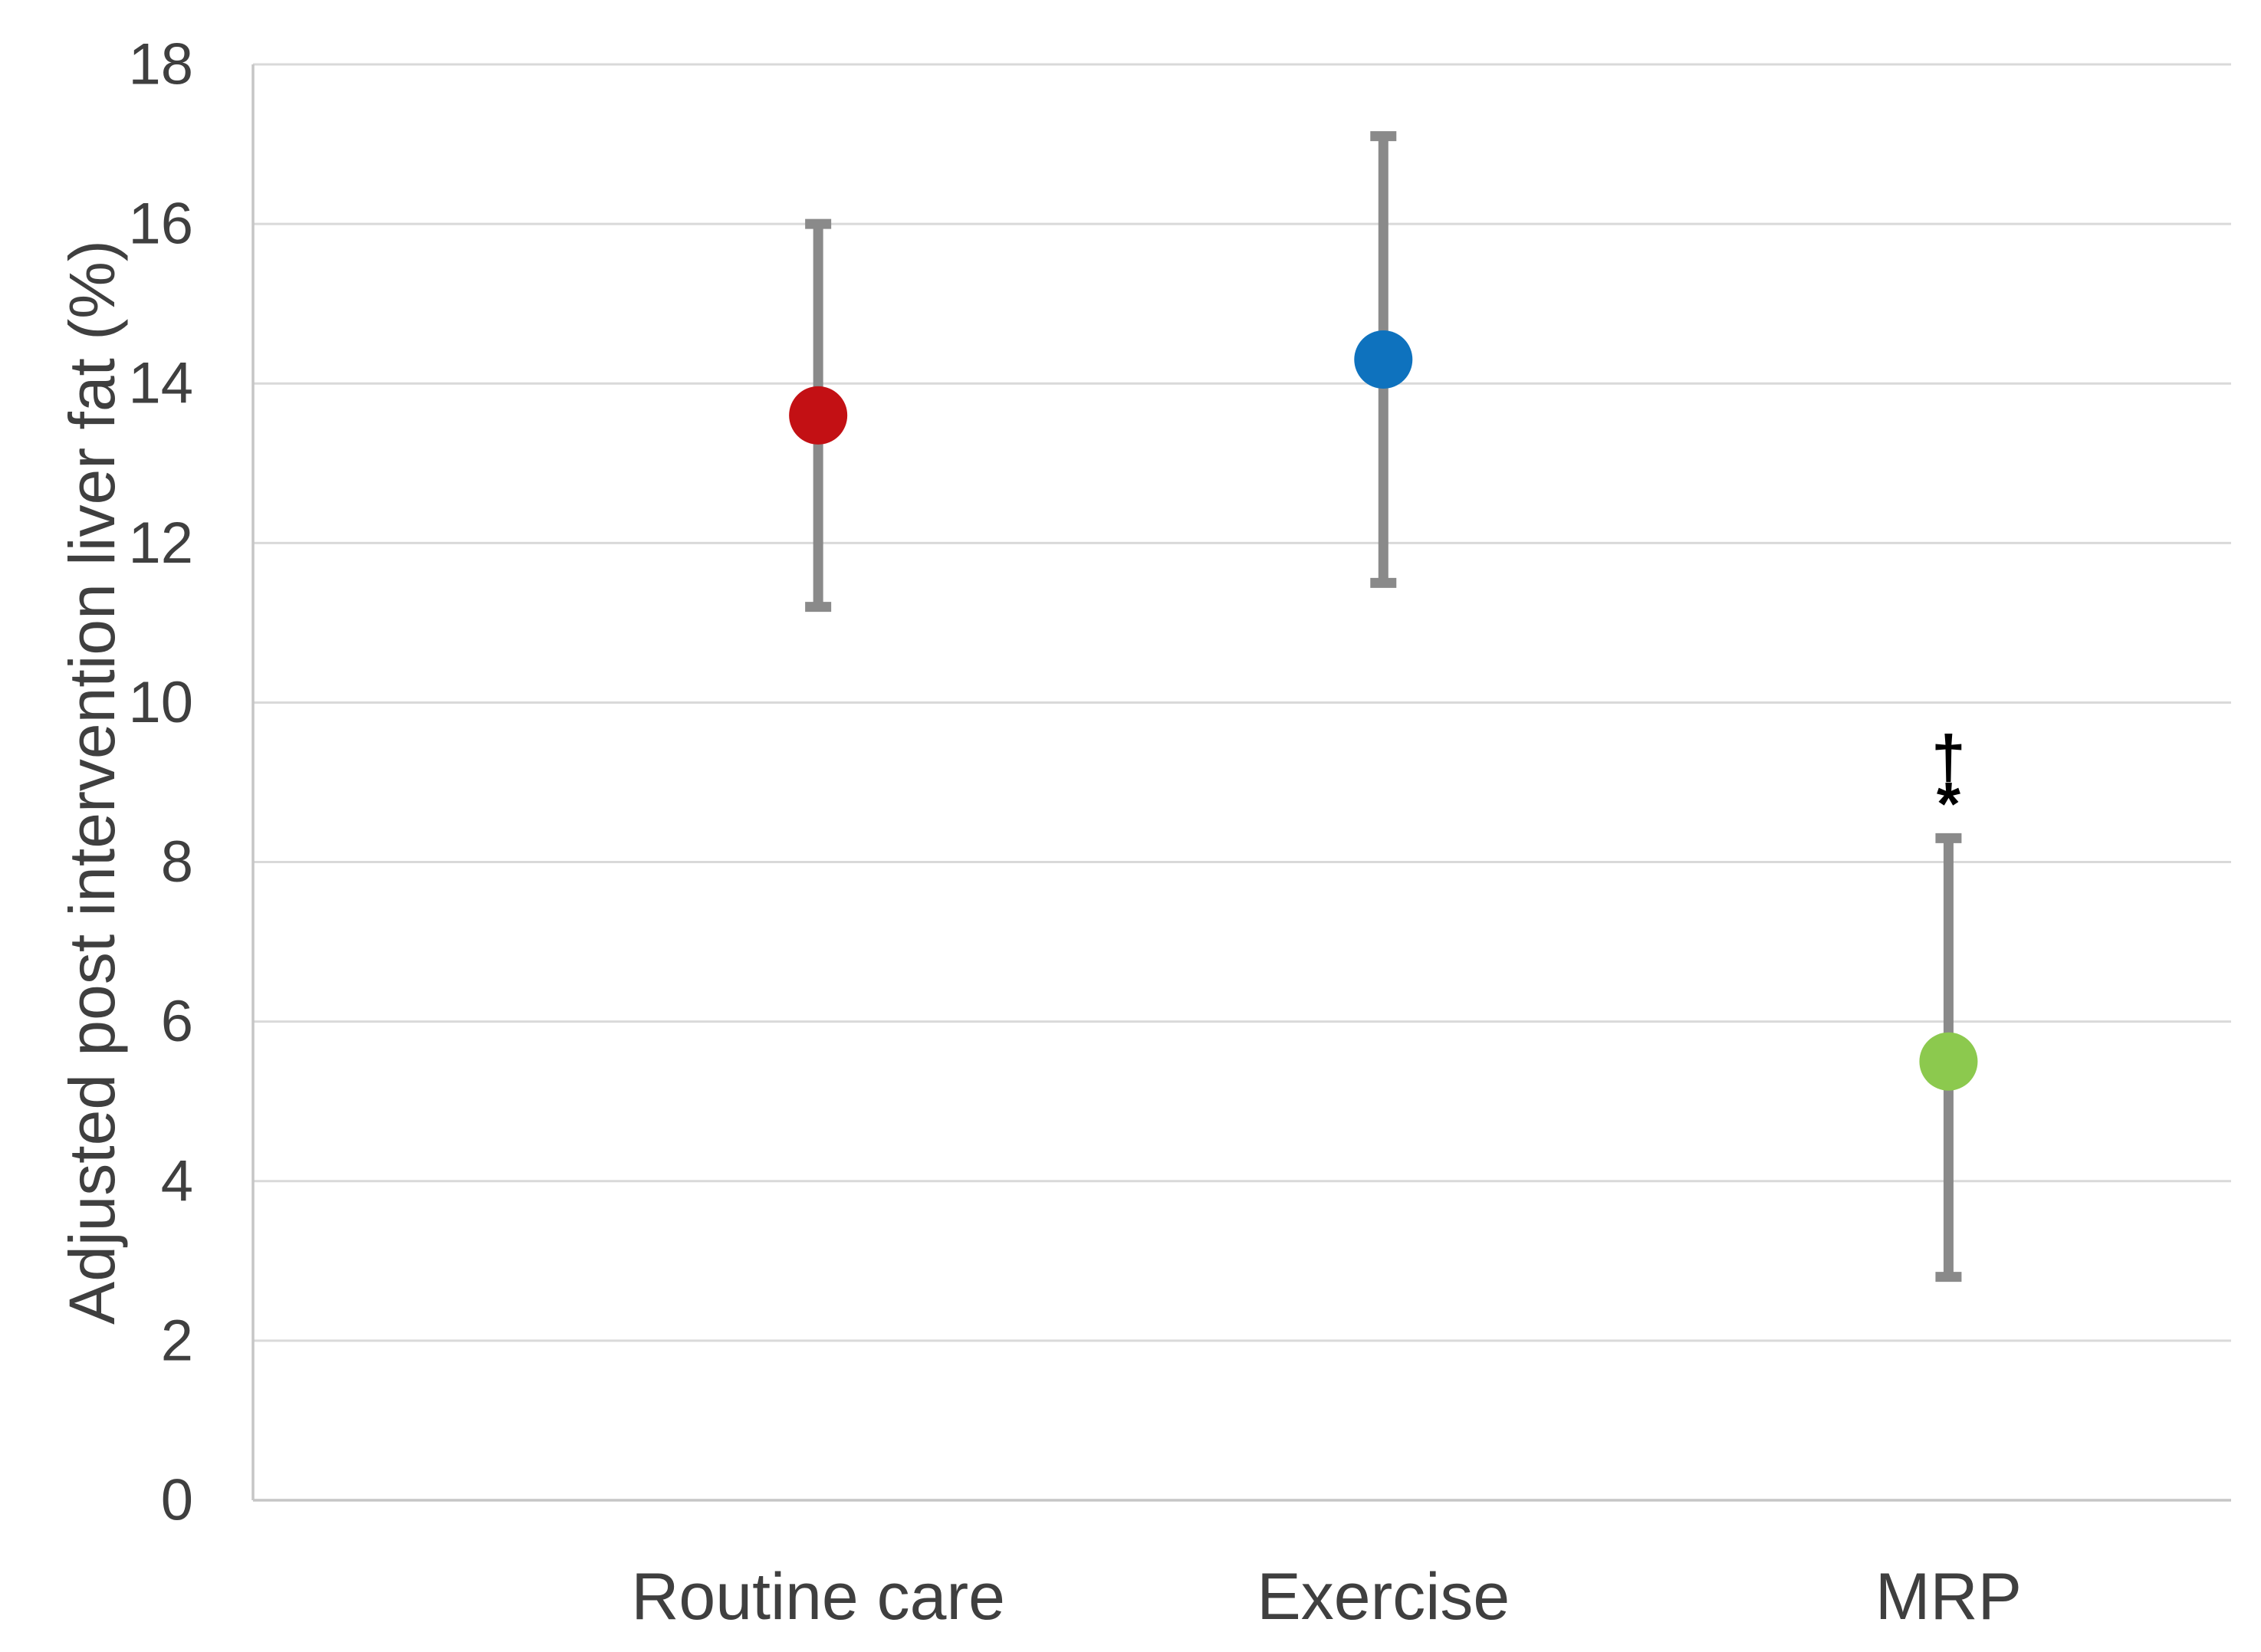  Describe the element at coordinates (1949, 1061) in the screenshot. I see `marker-mrp` at that location.